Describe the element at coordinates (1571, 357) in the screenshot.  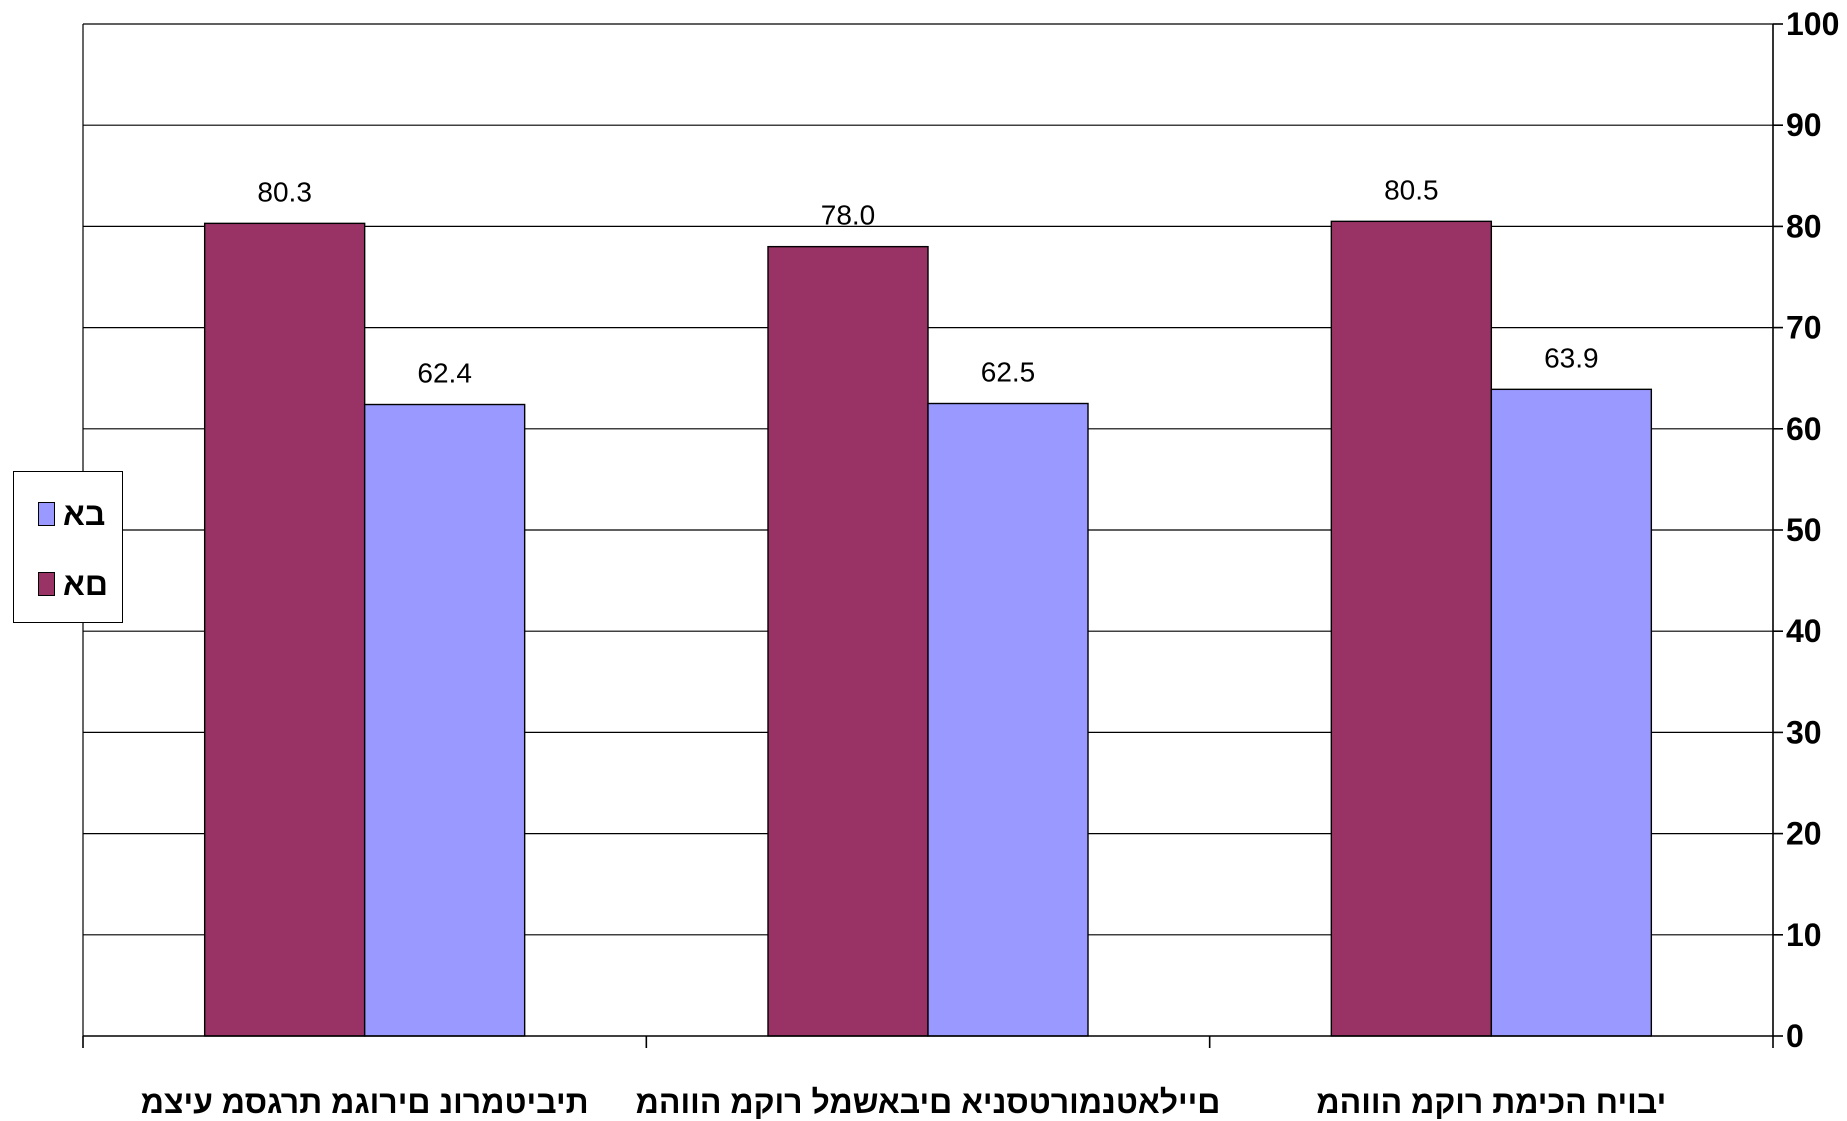
I see `data-label: 63.9` at that location.